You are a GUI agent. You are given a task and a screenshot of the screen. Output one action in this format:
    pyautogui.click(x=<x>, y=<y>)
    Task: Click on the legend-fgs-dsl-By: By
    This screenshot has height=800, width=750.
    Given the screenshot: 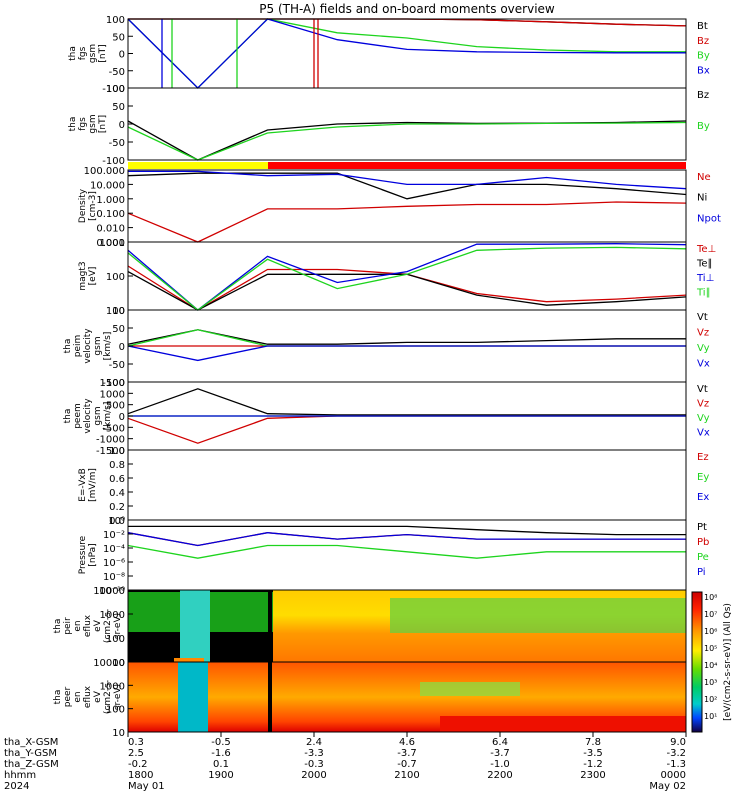 What is the action you would take?
    pyautogui.click(x=703, y=126)
    